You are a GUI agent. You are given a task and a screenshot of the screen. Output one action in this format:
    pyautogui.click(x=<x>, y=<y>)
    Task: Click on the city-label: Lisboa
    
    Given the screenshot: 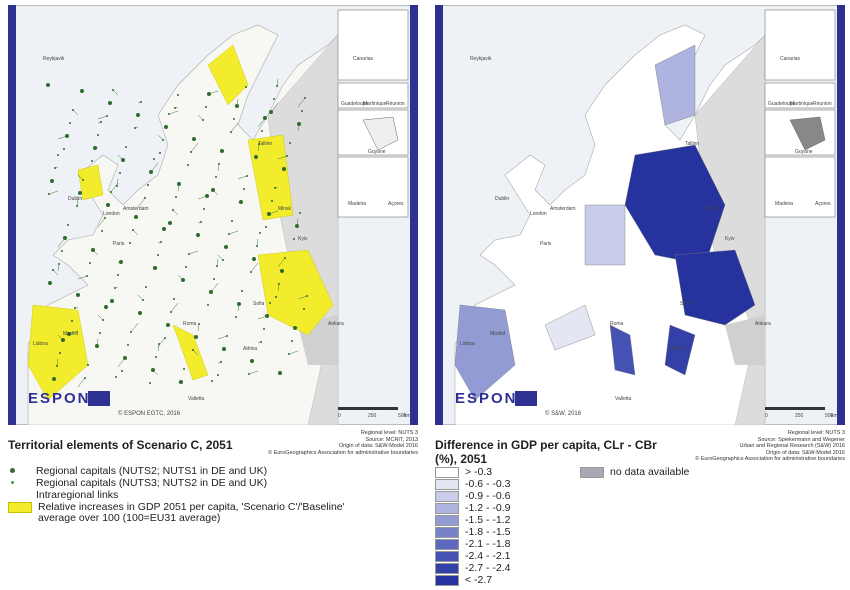 What is the action you would take?
    pyautogui.click(x=40, y=344)
    